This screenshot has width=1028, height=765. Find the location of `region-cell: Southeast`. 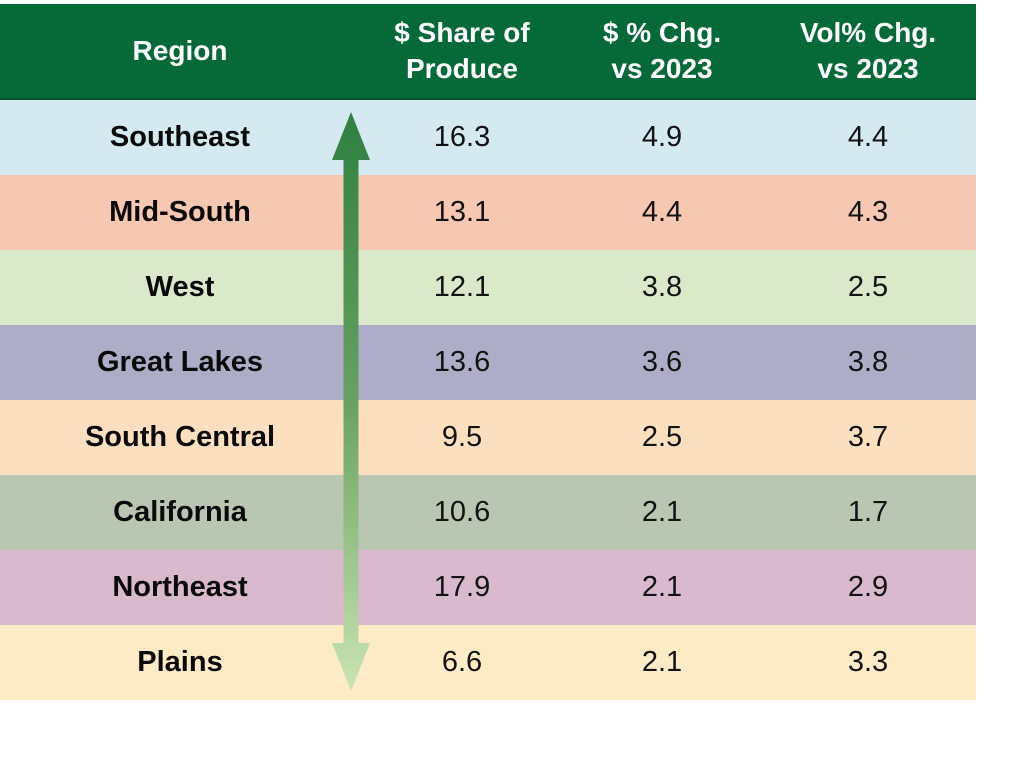

region-cell: Southeast is located at coordinates (180, 137).